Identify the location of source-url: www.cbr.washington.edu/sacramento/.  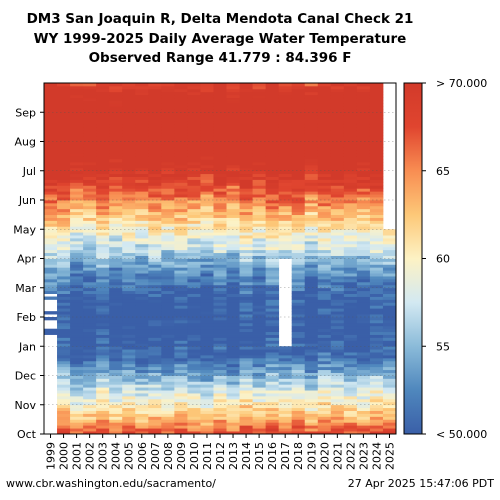
(111, 483).